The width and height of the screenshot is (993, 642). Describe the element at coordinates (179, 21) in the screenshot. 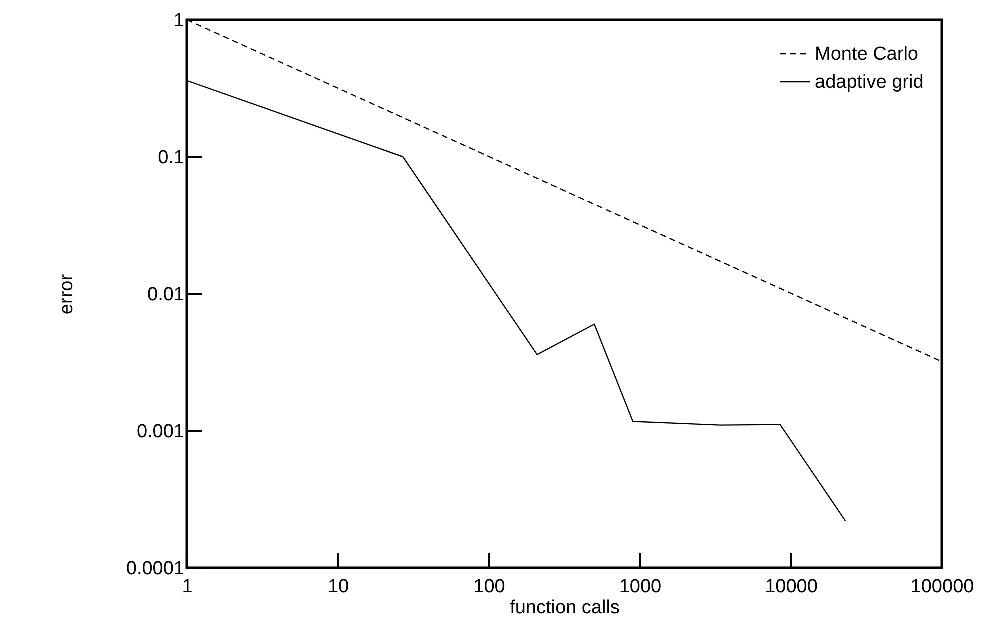

I see `y-tick-label: 1` at that location.